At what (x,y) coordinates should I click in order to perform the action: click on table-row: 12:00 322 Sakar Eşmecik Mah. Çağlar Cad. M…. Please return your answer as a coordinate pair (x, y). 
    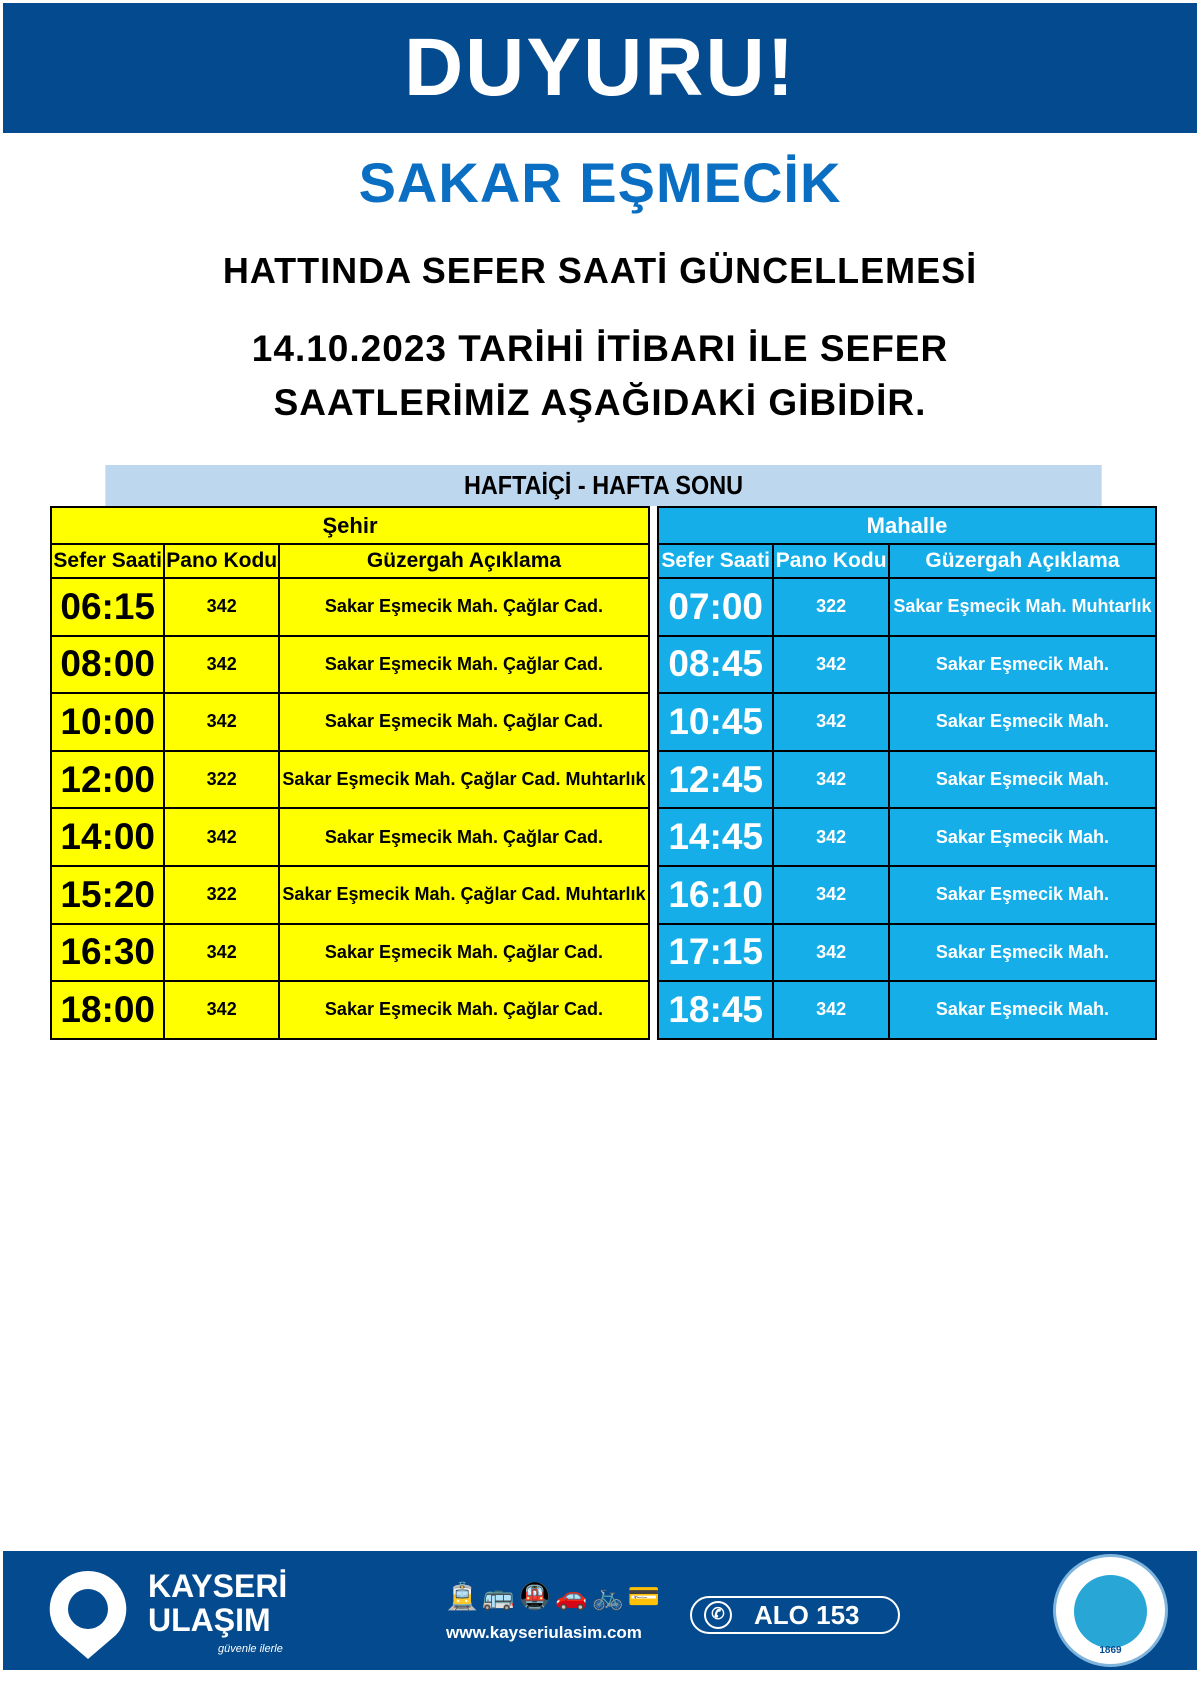
    Looking at the image, I should click on (349, 779).